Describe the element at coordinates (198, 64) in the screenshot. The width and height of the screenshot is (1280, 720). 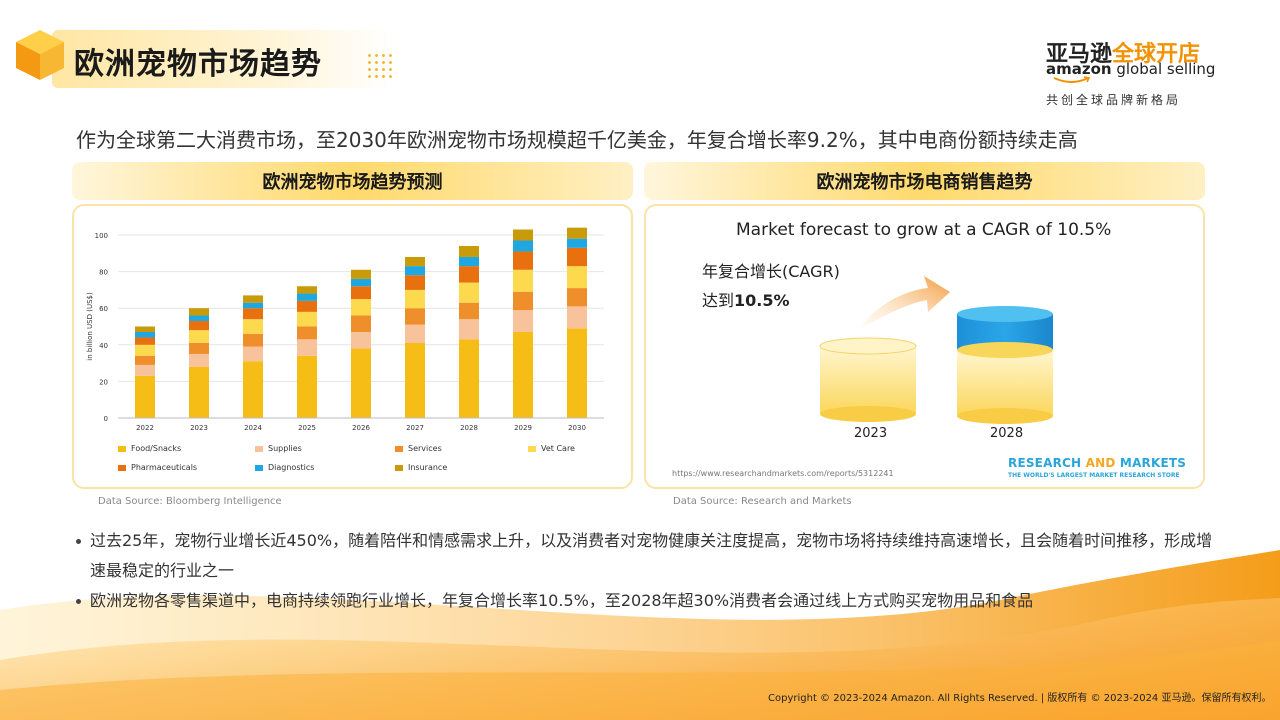
I see `page-title: 欧洲宠物市场趋势` at that location.